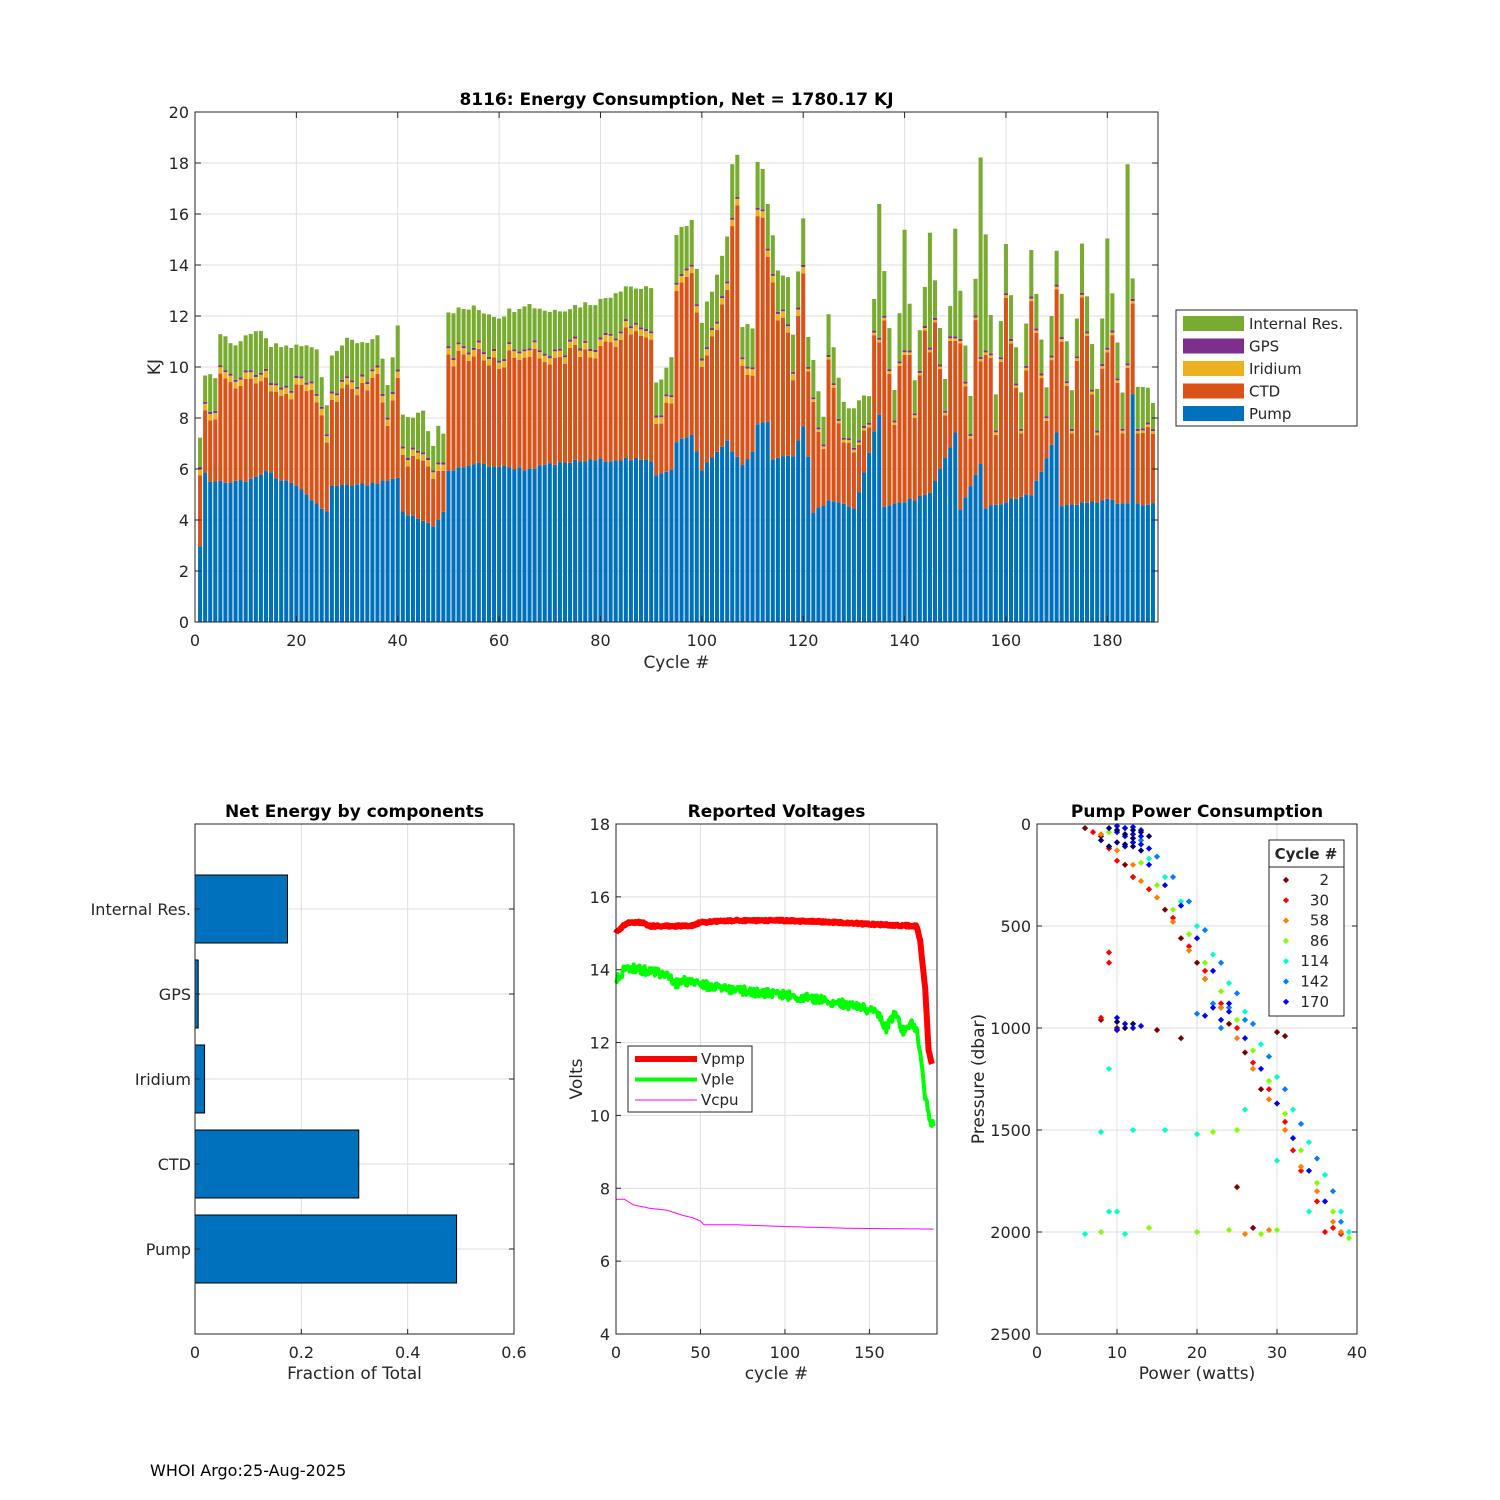 This screenshot has width=1500, height=1500. What do you see at coordinates (354, 812) in the screenshot?
I see `fraction-chart-title: Net Energy by components` at bounding box center [354, 812].